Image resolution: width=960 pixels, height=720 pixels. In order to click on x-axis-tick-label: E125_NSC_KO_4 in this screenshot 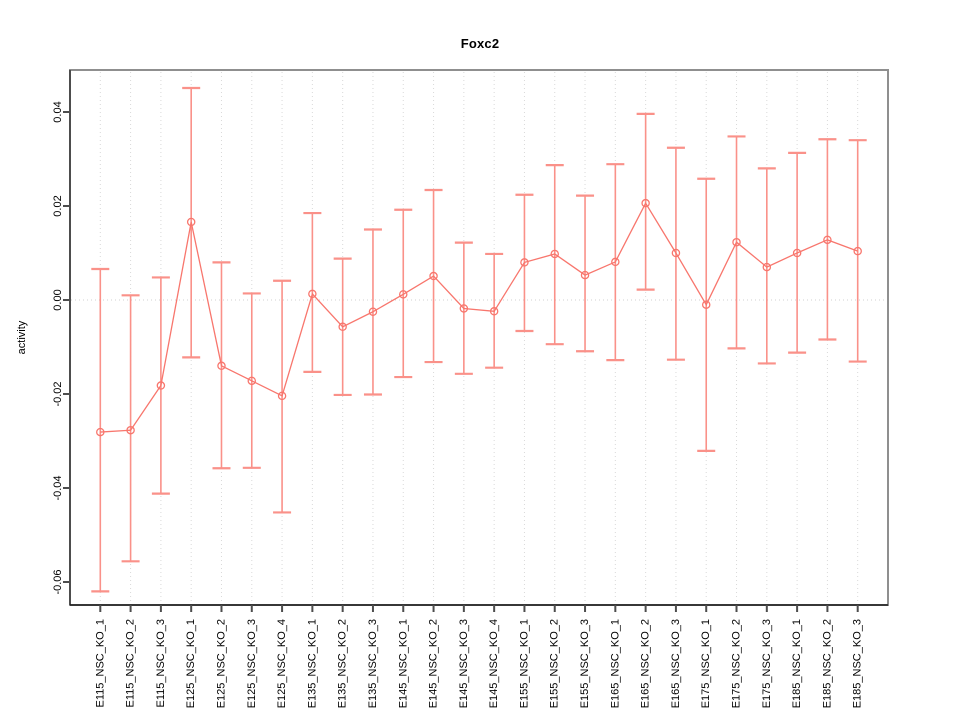, I will do `click(282, 663)`.